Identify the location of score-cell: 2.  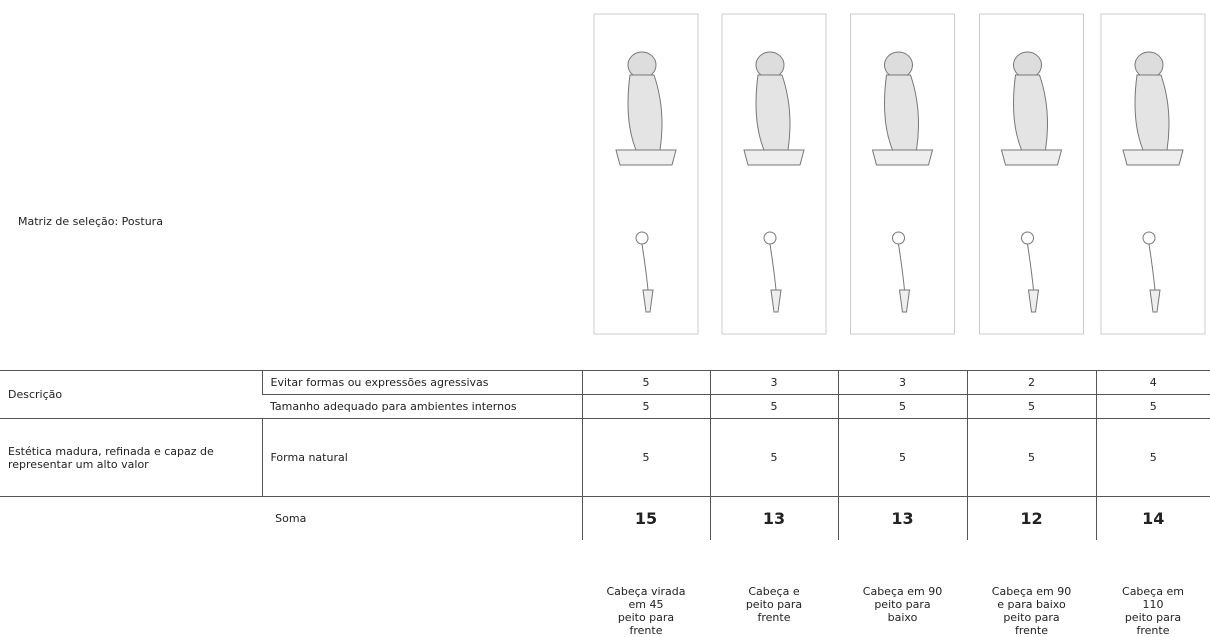
(1031, 382).